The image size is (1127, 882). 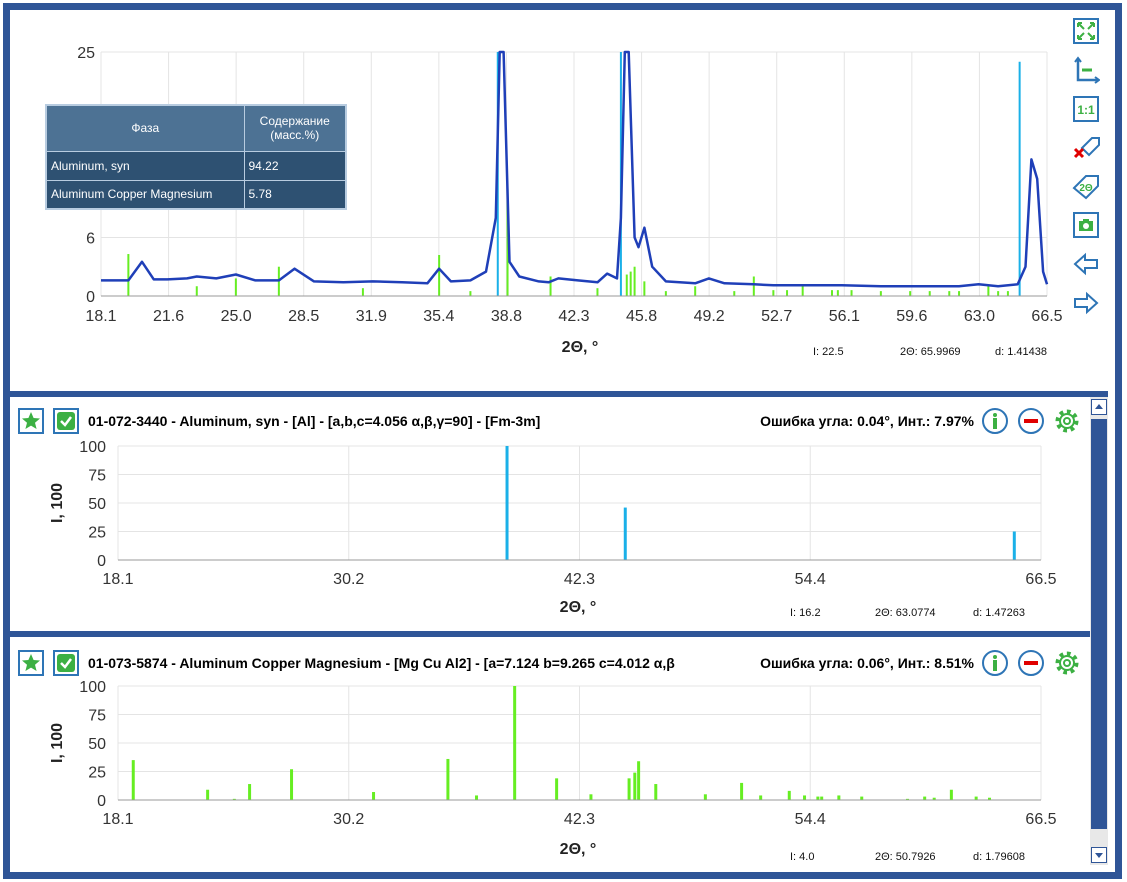 I want to click on one-to-one-icon: 1:1, so click(x=1086, y=109).